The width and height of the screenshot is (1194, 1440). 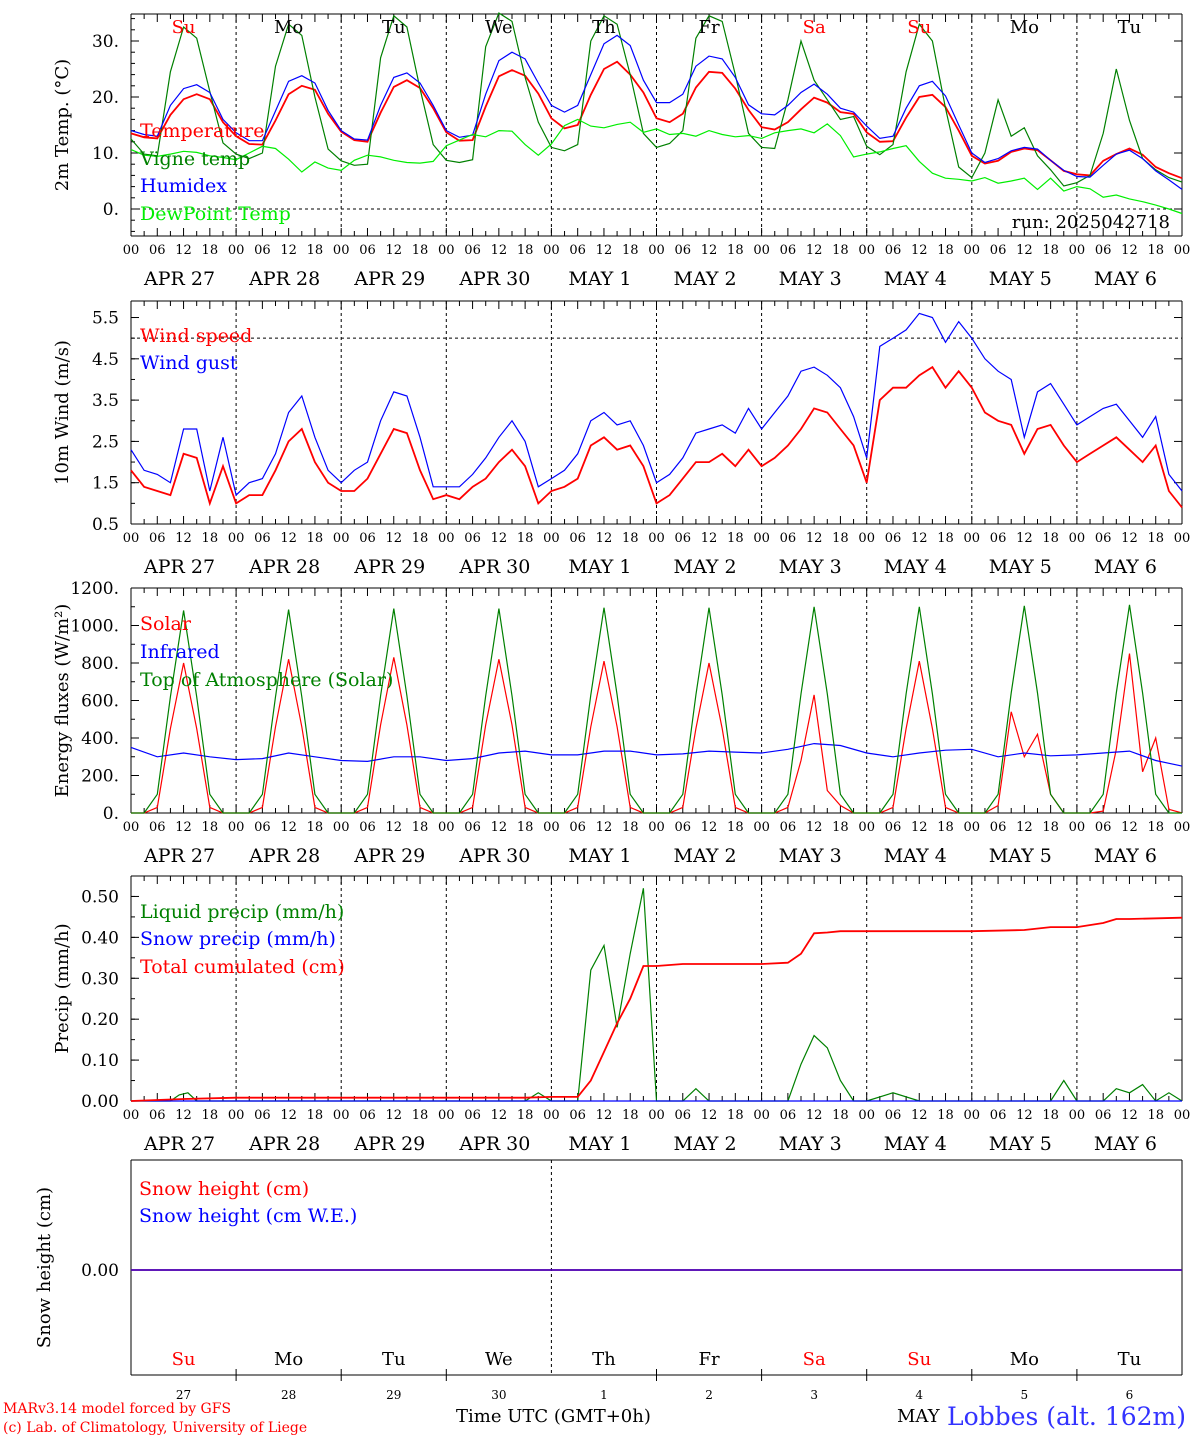 What do you see at coordinates (105, 360) in the screenshot?
I see `y-tick-label: 4.5` at bounding box center [105, 360].